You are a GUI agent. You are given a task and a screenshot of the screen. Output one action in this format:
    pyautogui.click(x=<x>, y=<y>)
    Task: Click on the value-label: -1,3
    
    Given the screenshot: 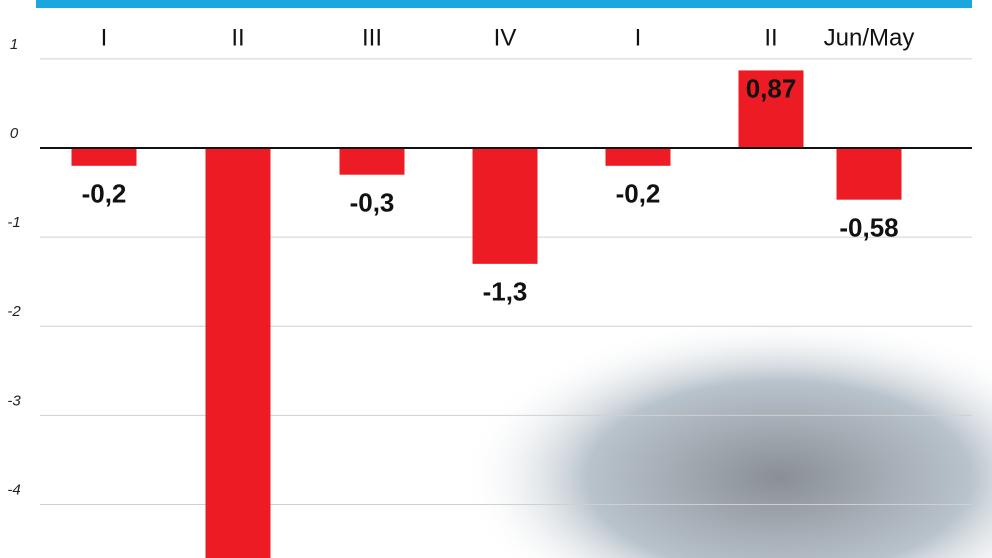 What is the action you would take?
    pyautogui.click(x=505, y=292)
    